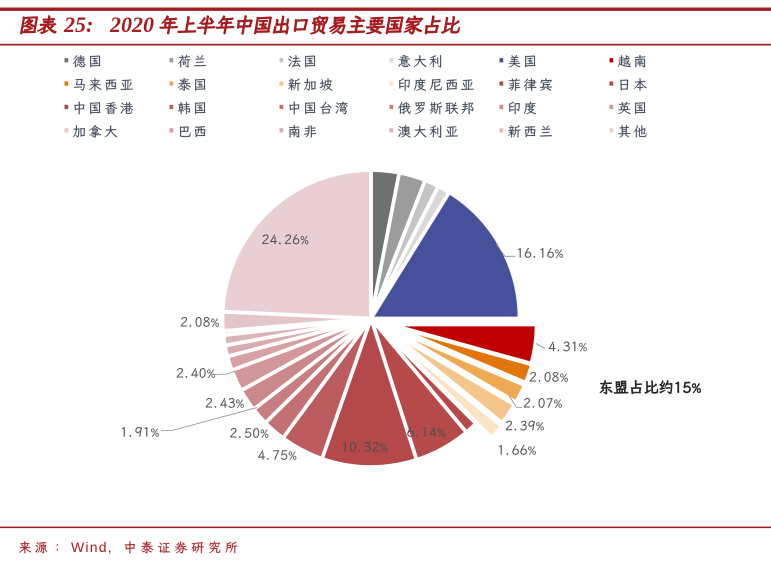  What do you see at coordinates (131, 24) in the screenshot?
I see `svg-text: 2020` at bounding box center [131, 24].